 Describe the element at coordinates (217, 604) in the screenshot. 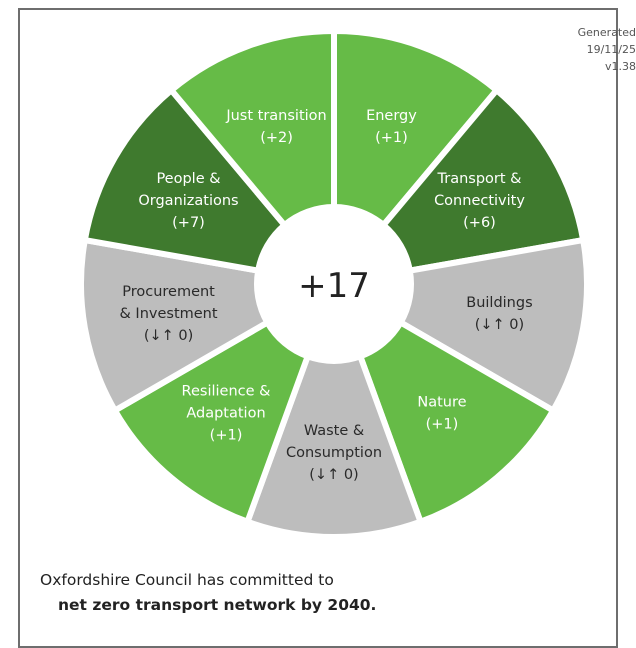

I see `footer-line-2: net zero transport network by 2040.` at that location.